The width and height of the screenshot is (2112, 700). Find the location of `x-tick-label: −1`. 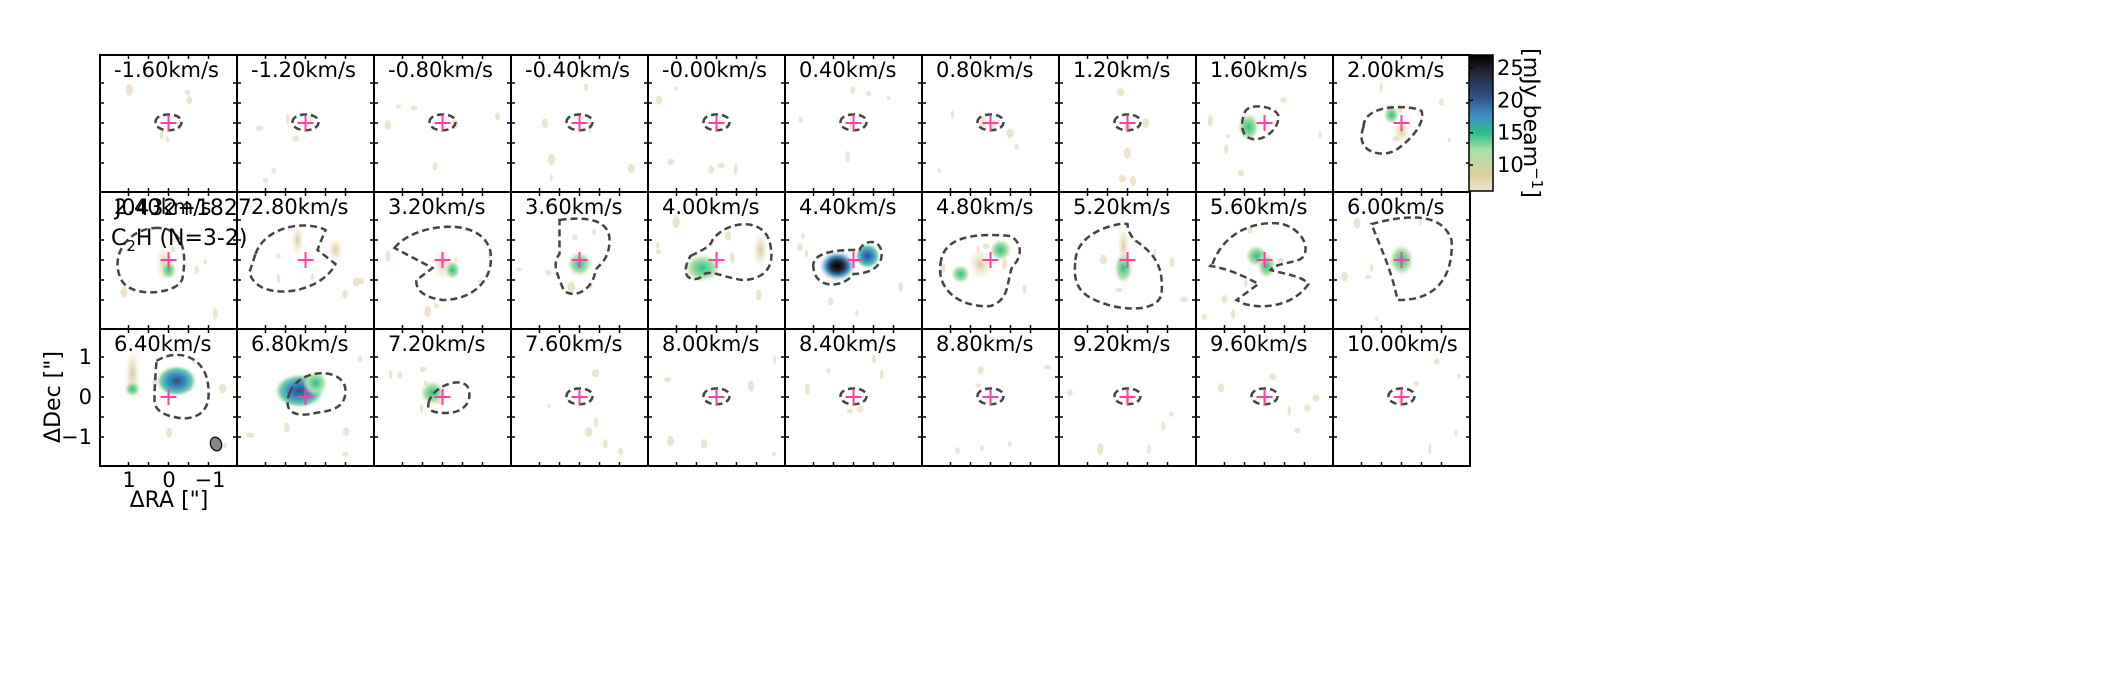

x-tick-label: −1 is located at coordinates (210, 480).